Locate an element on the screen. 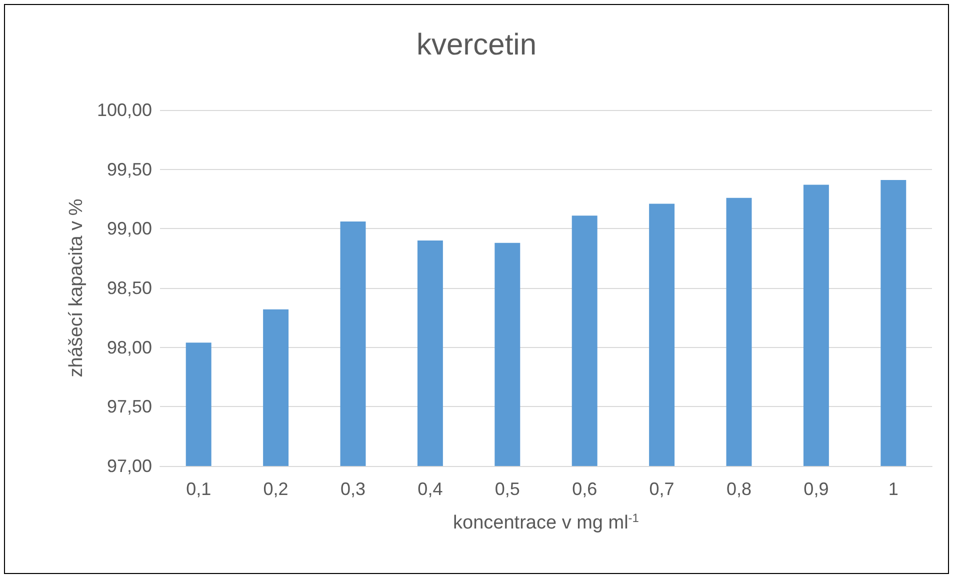 The height and width of the screenshot is (580, 955). x-tick-label: 0,3 is located at coordinates (353, 489).